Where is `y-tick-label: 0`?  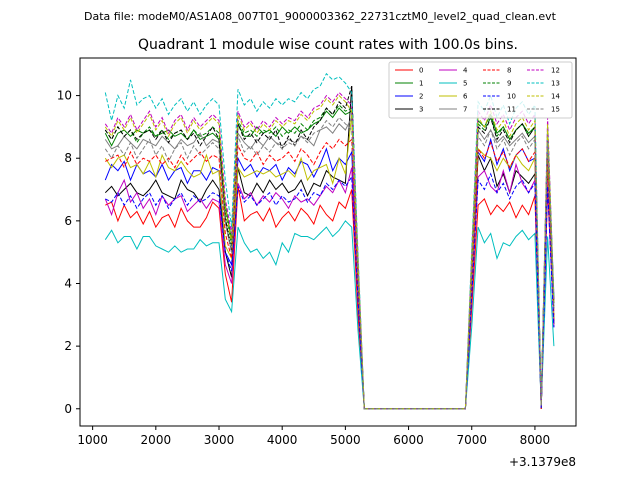
y-tick-label: 0 is located at coordinates (68, 409).